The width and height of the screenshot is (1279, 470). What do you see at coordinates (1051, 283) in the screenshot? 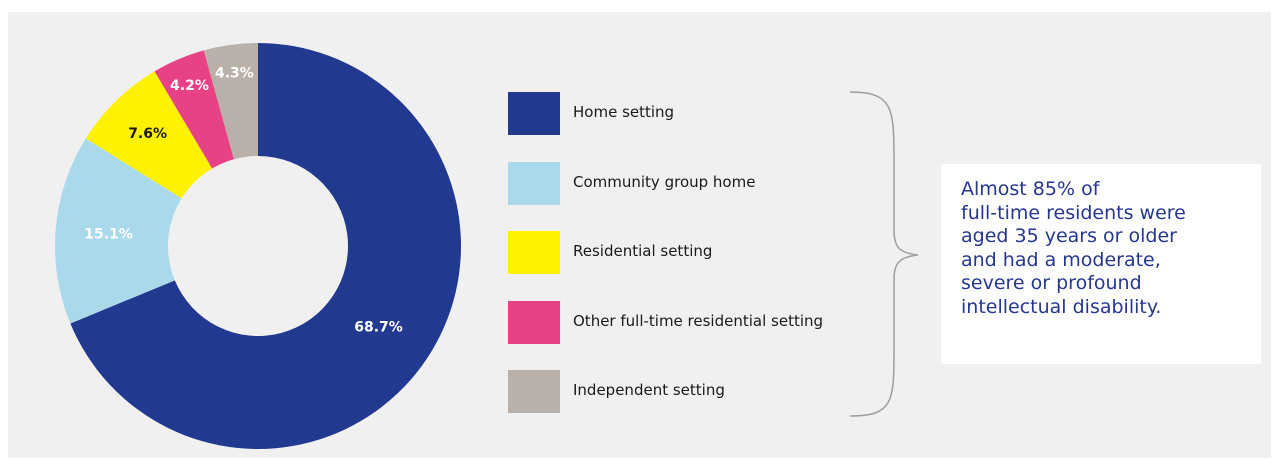
I see `callout-line: severe or profound` at bounding box center [1051, 283].